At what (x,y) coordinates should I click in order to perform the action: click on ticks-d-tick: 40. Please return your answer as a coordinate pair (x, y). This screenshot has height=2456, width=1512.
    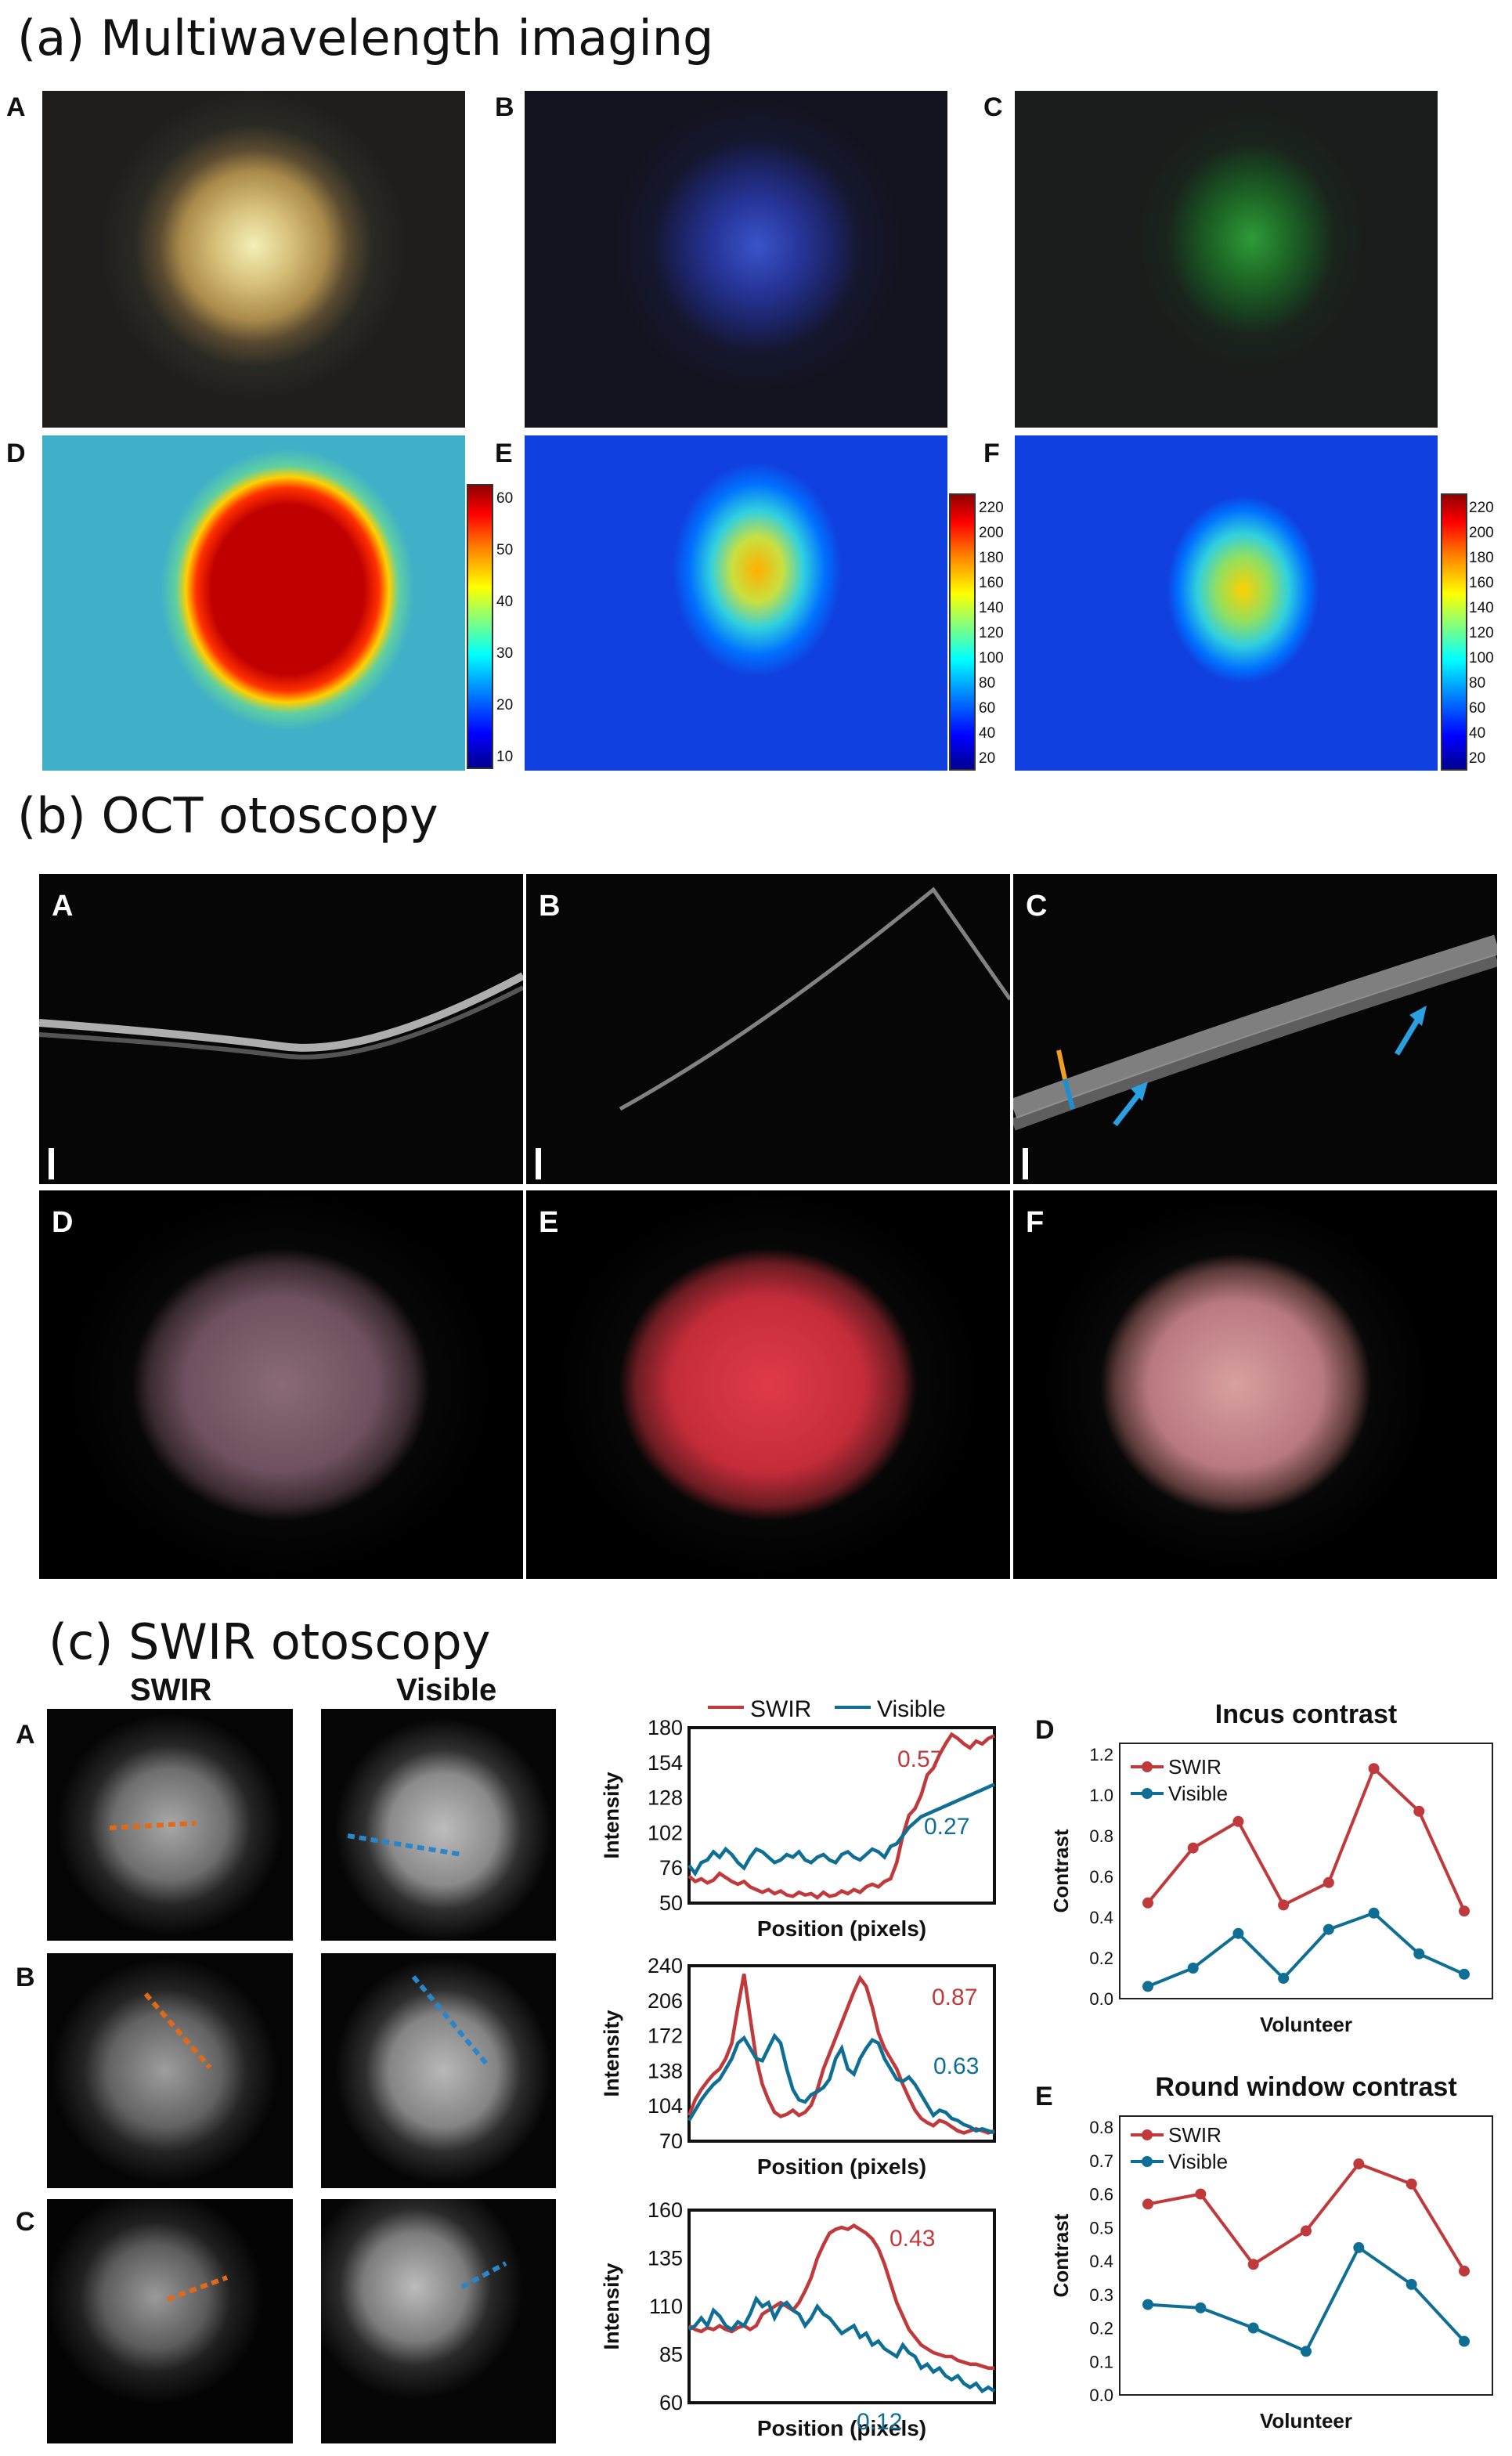
    Looking at the image, I should click on (505, 602).